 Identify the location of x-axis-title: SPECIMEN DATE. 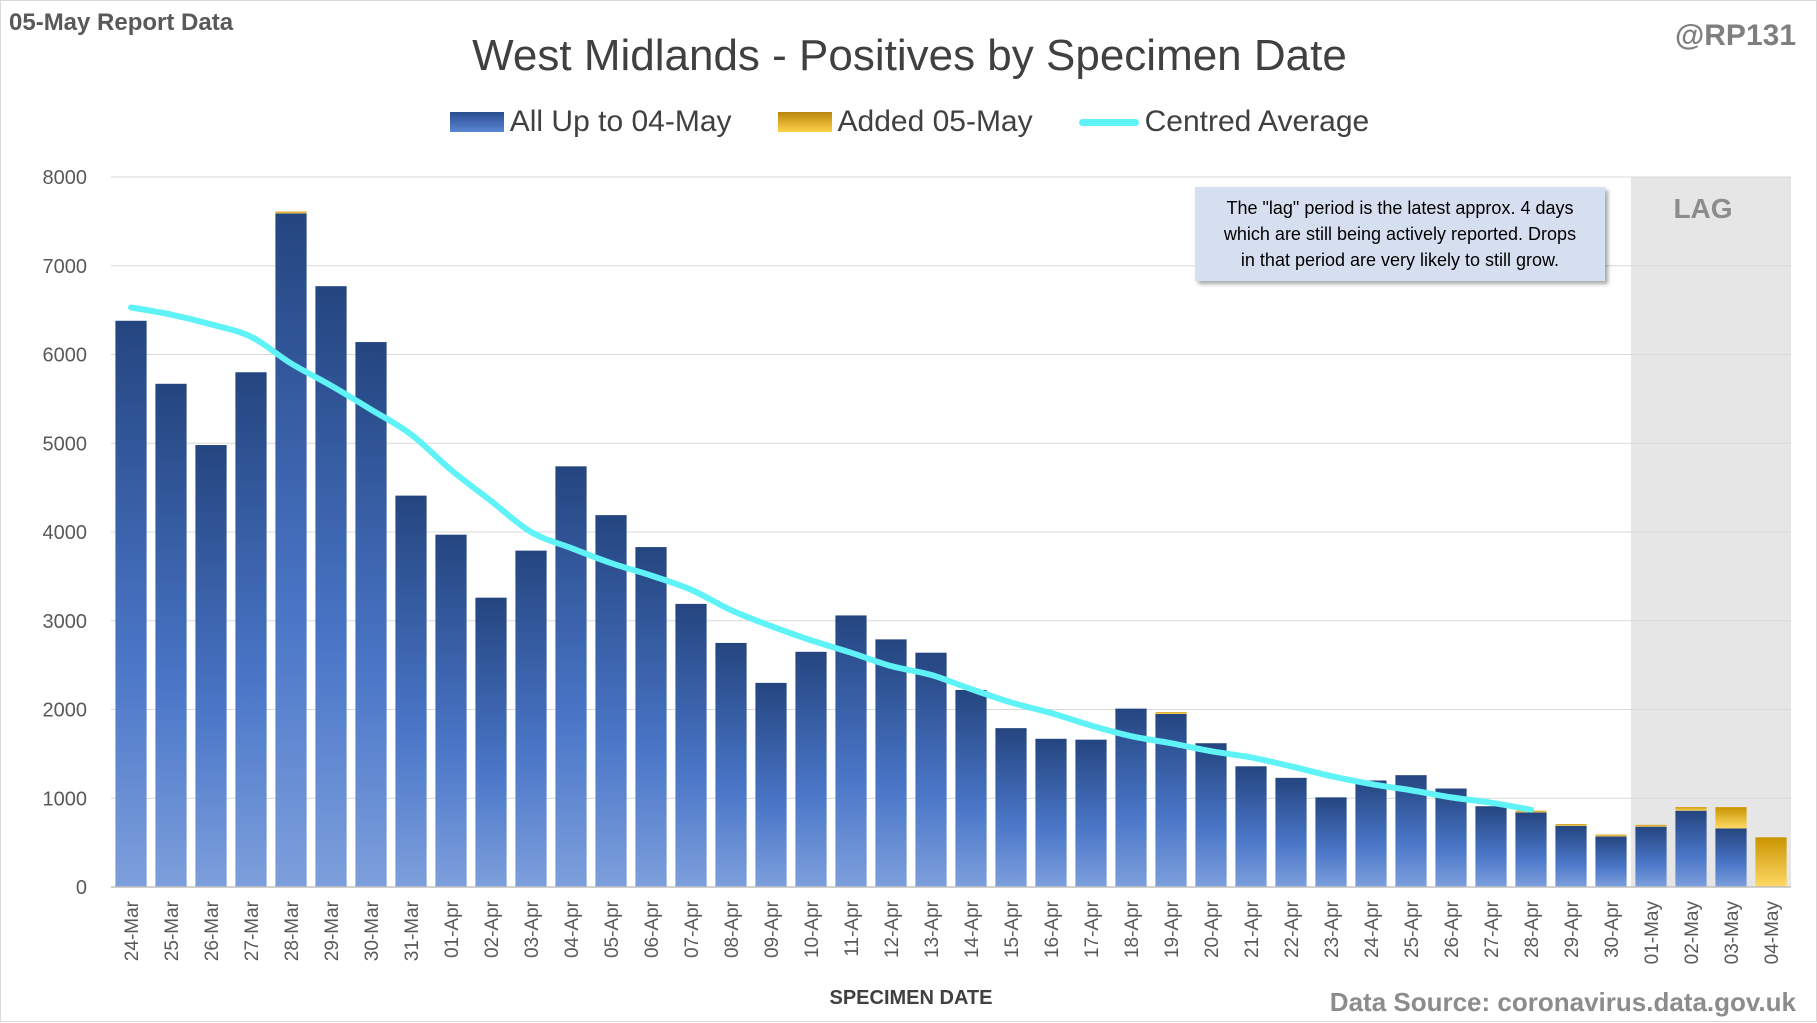
(911, 998).